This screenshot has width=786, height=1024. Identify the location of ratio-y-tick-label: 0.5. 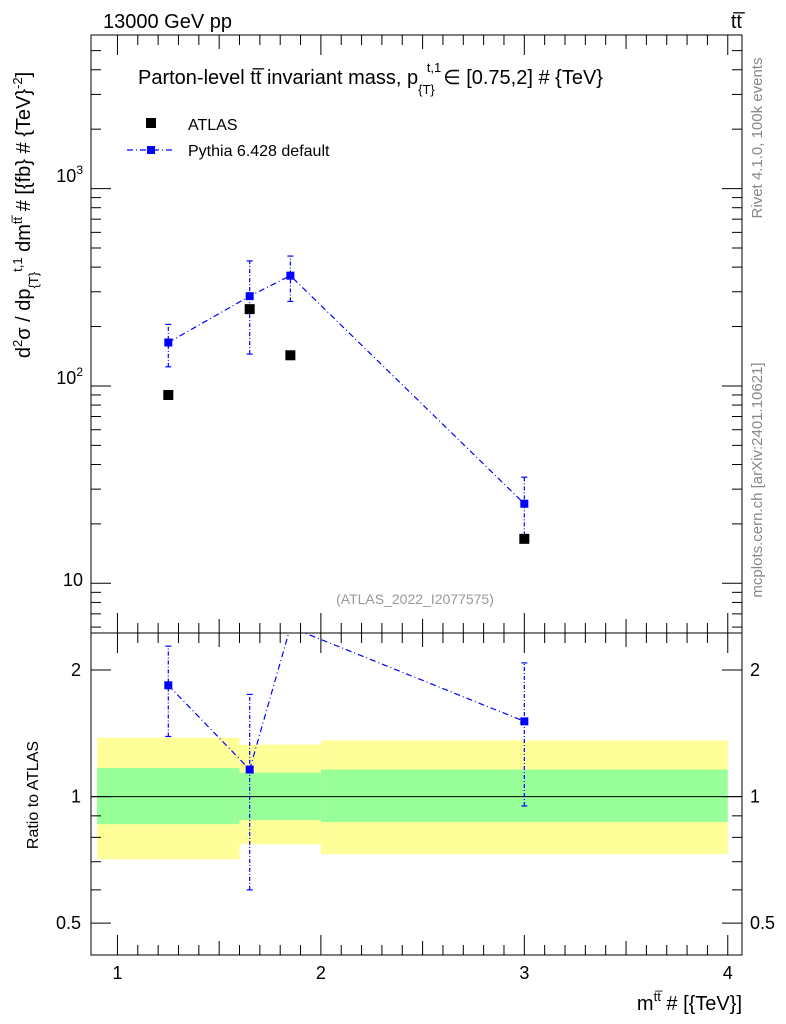
(68, 923).